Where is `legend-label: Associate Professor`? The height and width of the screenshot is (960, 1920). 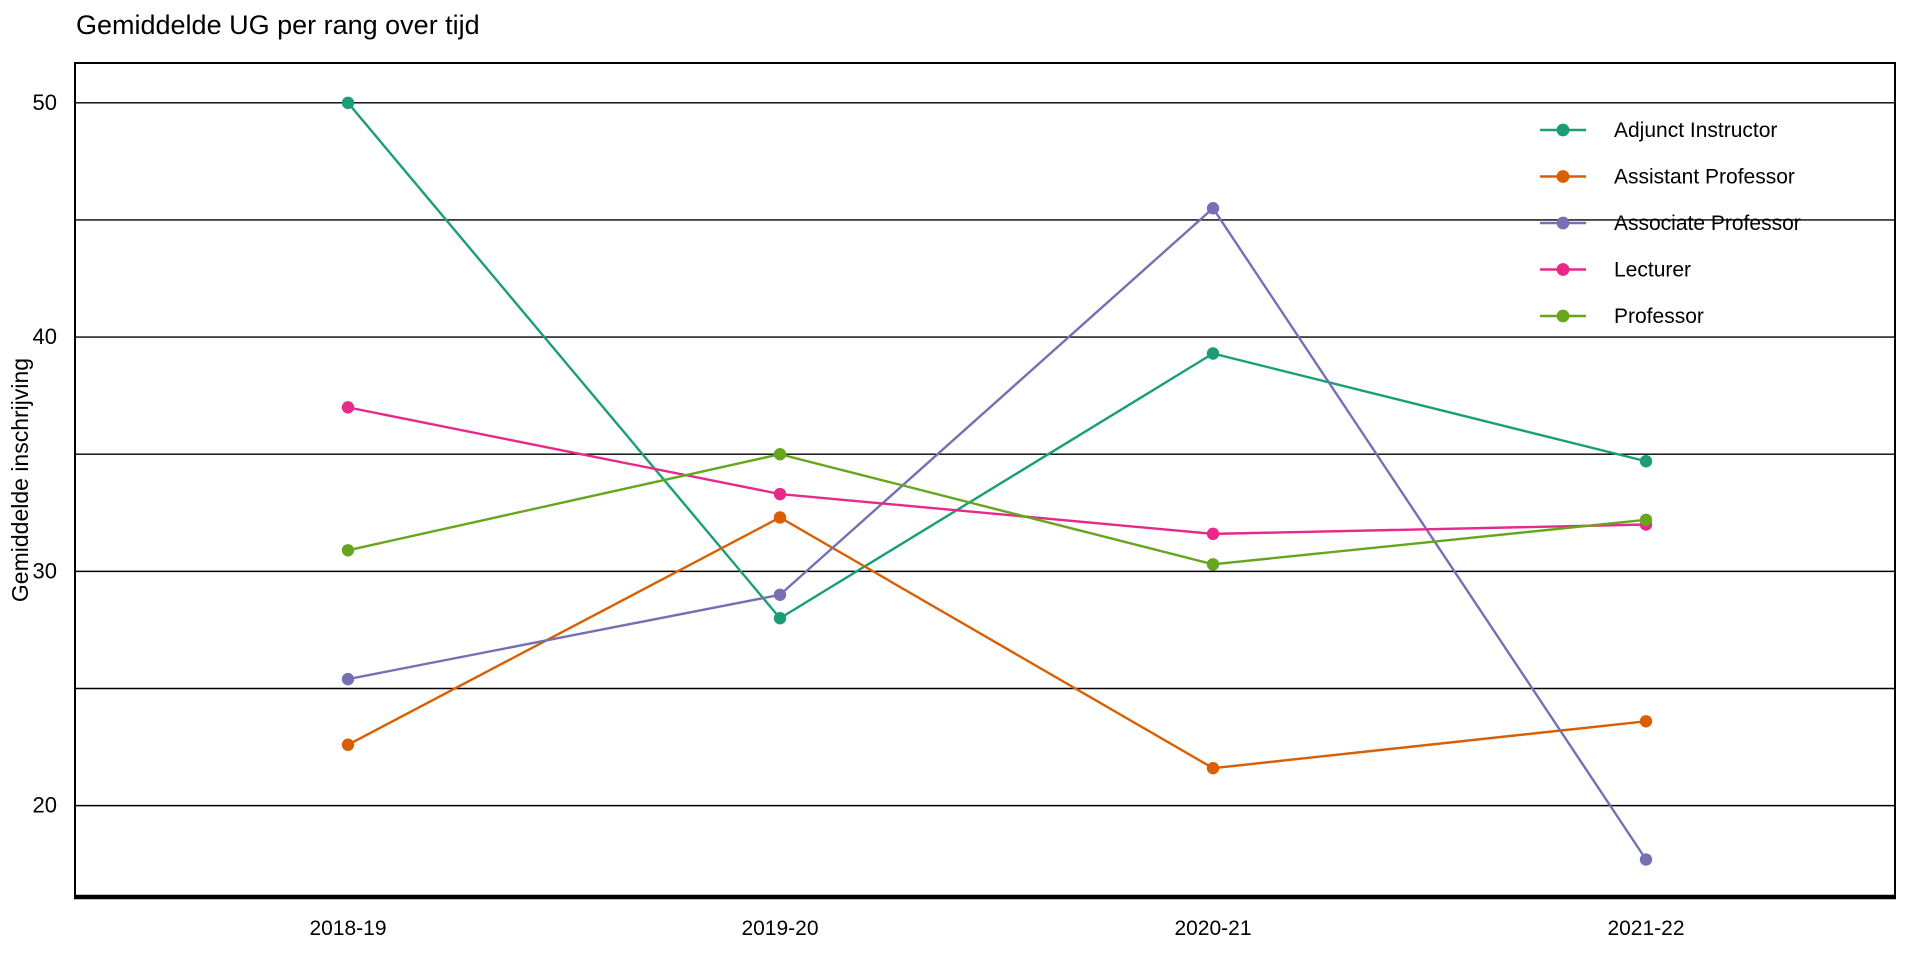 legend-label: Associate Professor is located at coordinates (1707, 223).